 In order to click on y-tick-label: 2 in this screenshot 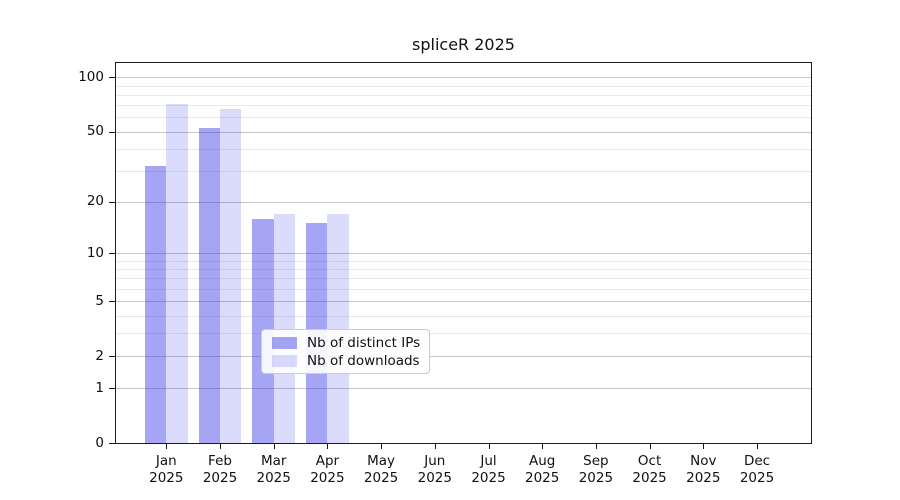, I will do `click(99, 355)`.